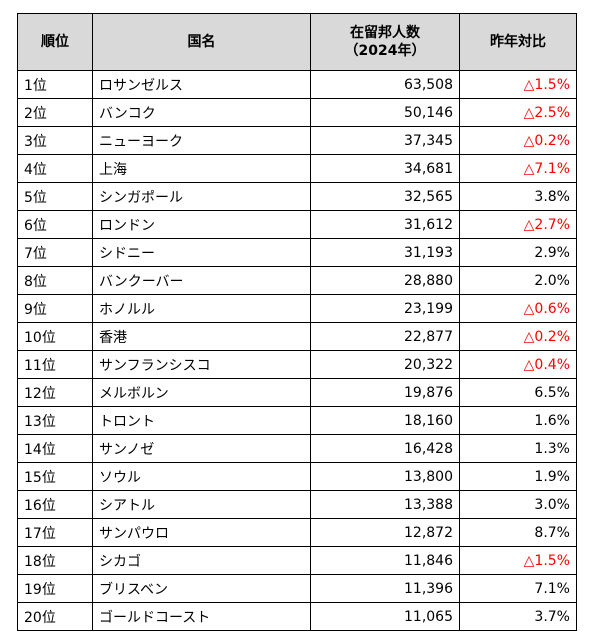 This screenshot has width=591, height=639. I want to click on resident-count-cell: 22,877, so click(385, 336).